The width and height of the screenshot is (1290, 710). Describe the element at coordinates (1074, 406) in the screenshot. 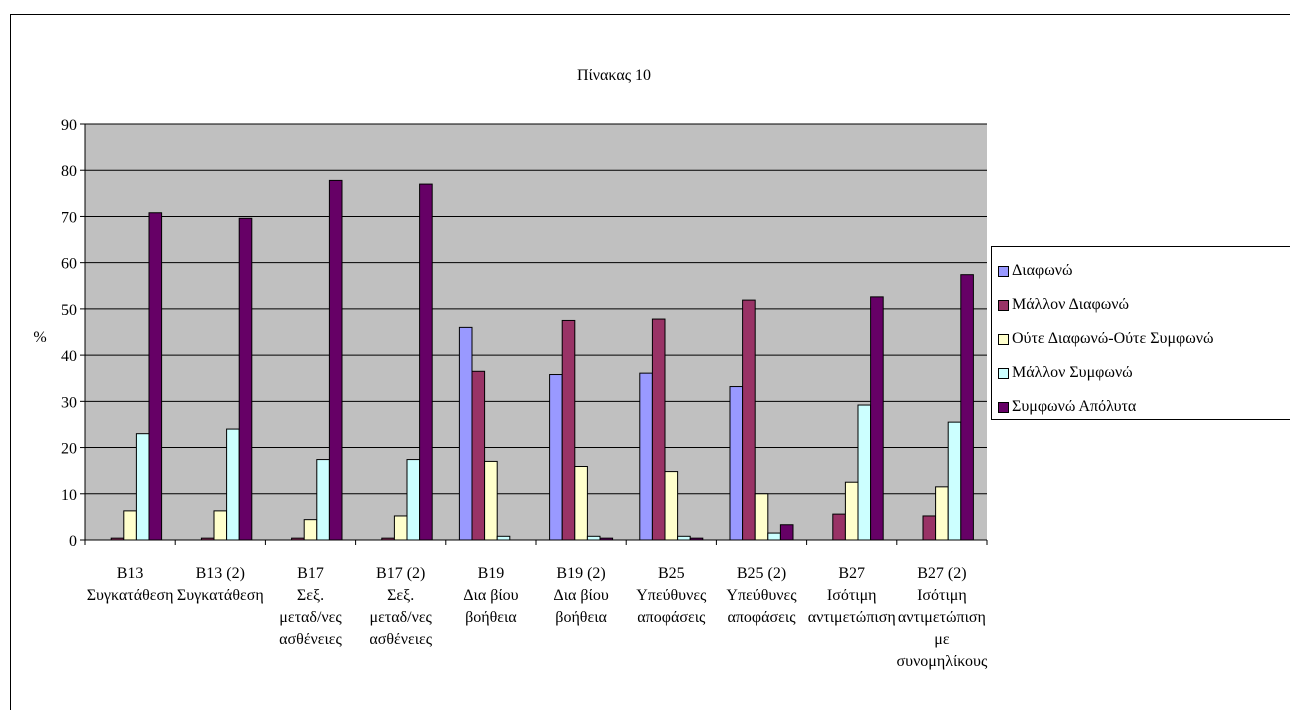

I see `legend-label: Συμφωνώ Απόλυτα` at that location.